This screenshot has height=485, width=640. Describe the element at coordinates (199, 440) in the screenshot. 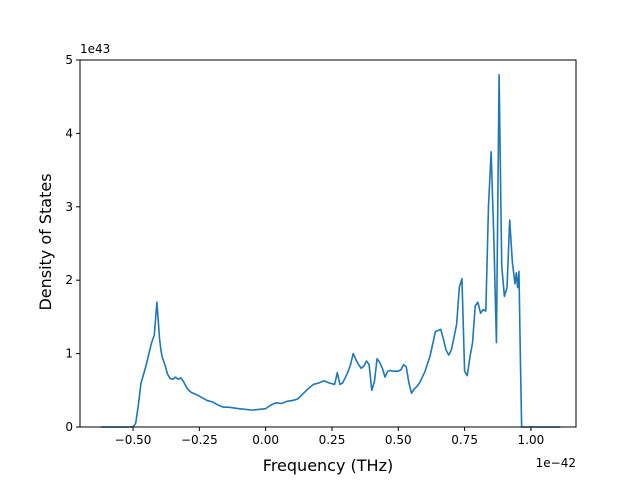

I see `x-tick-label: −0.25` at that location.